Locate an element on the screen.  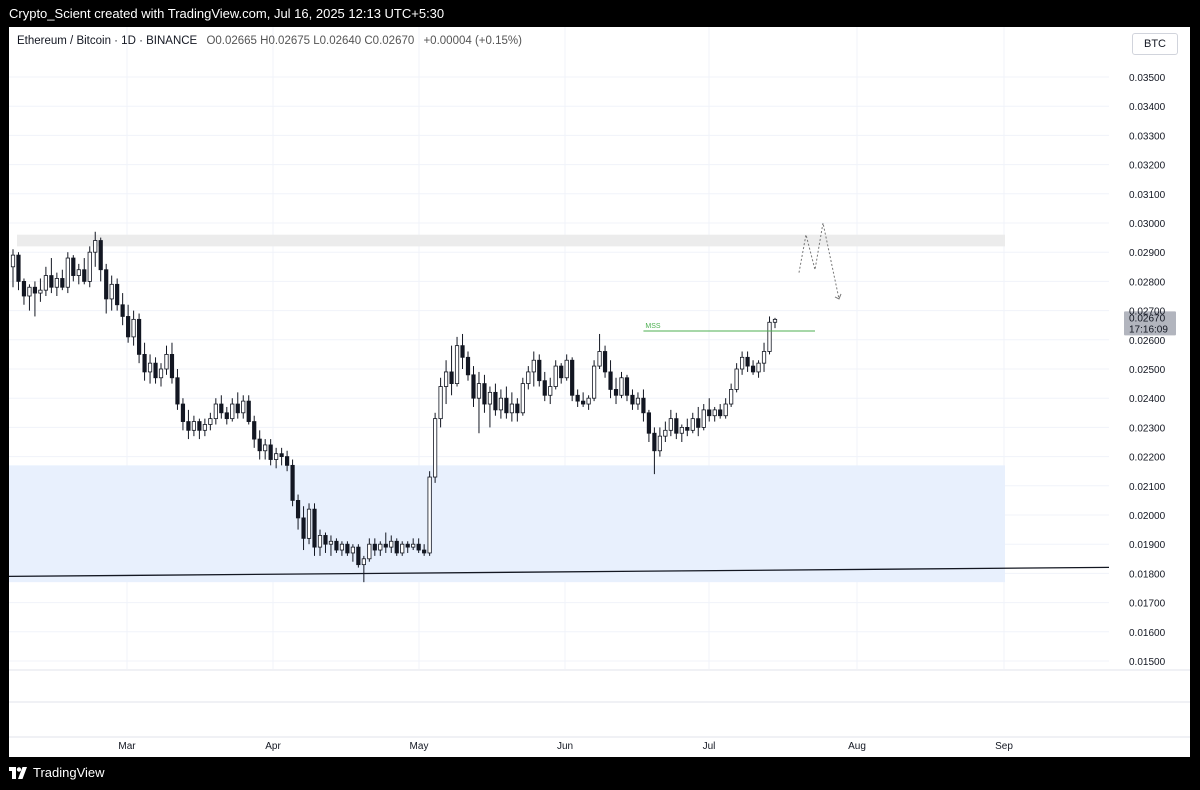
legend-ohlc: O0.02665 H0.02675 L0.02640 C0.02670 is located at coordinates (310, 41).